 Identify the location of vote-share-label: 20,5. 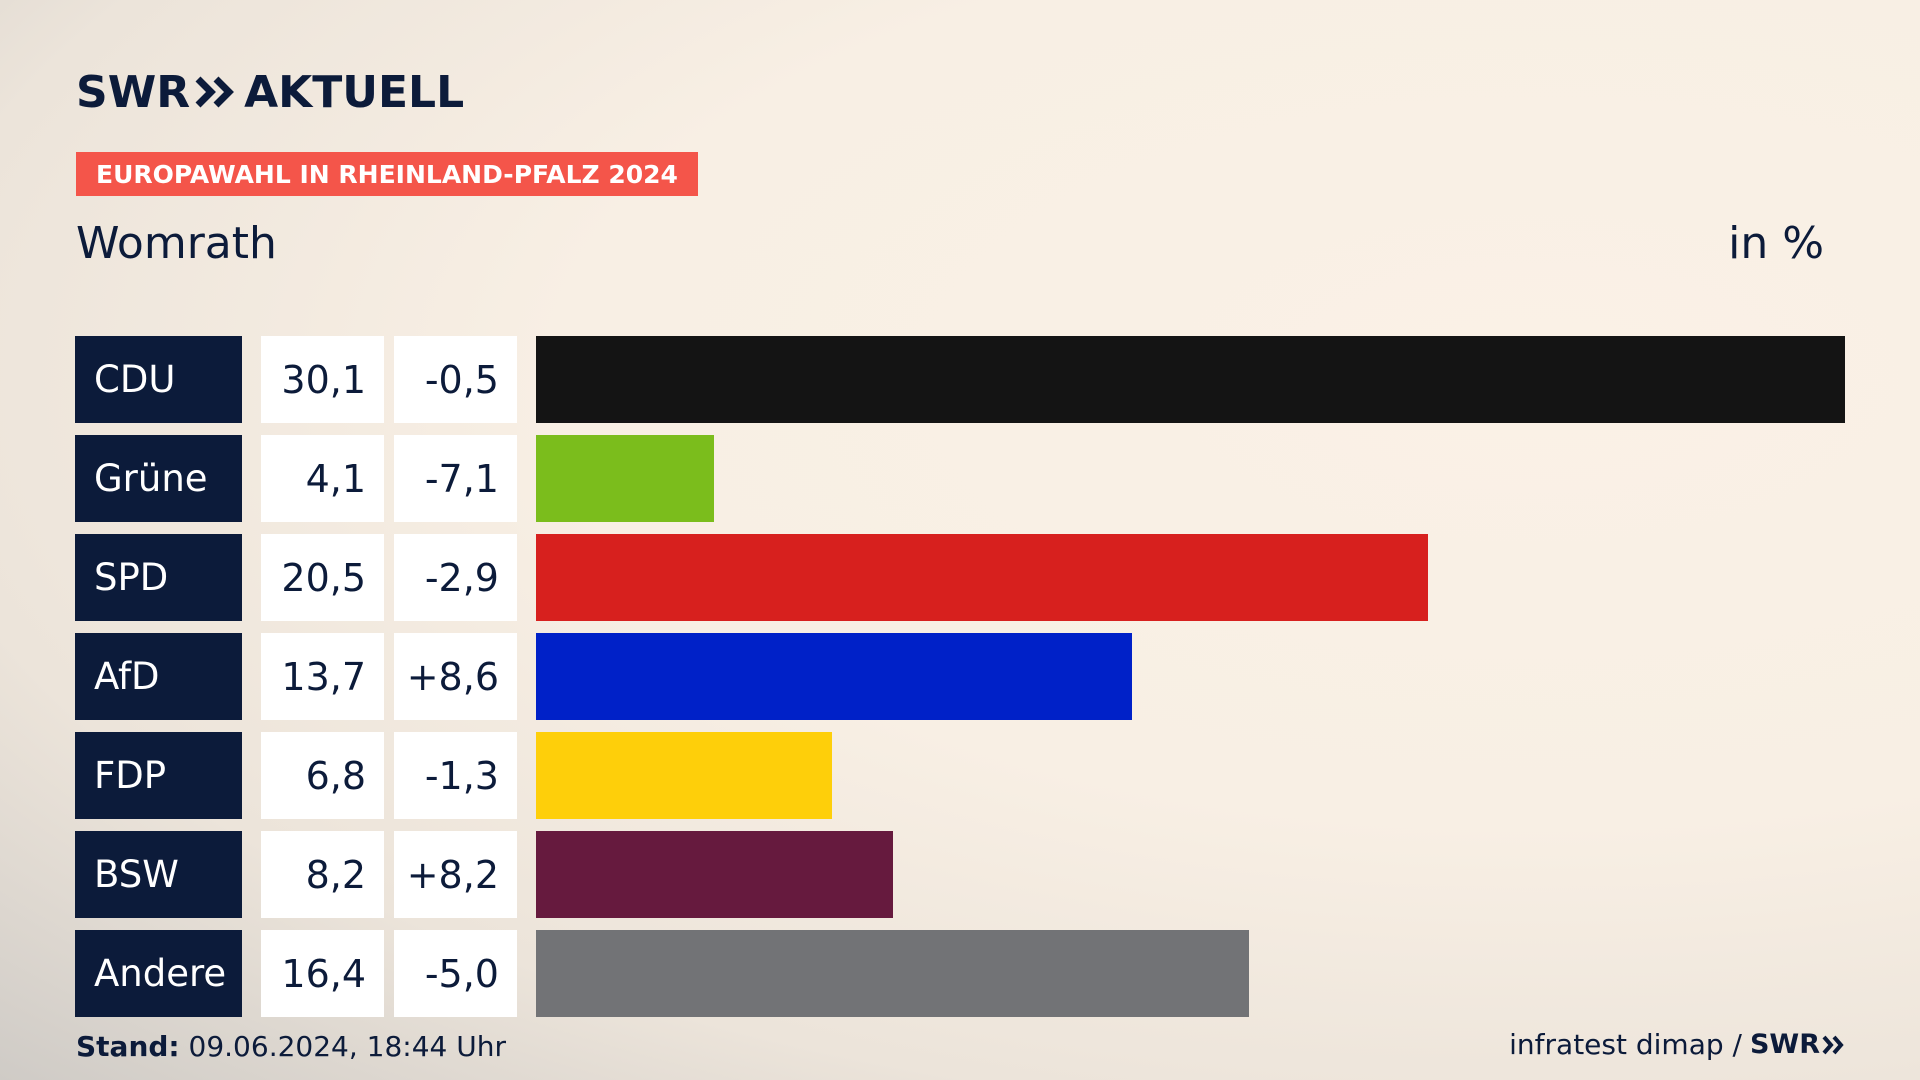
(322, 577).